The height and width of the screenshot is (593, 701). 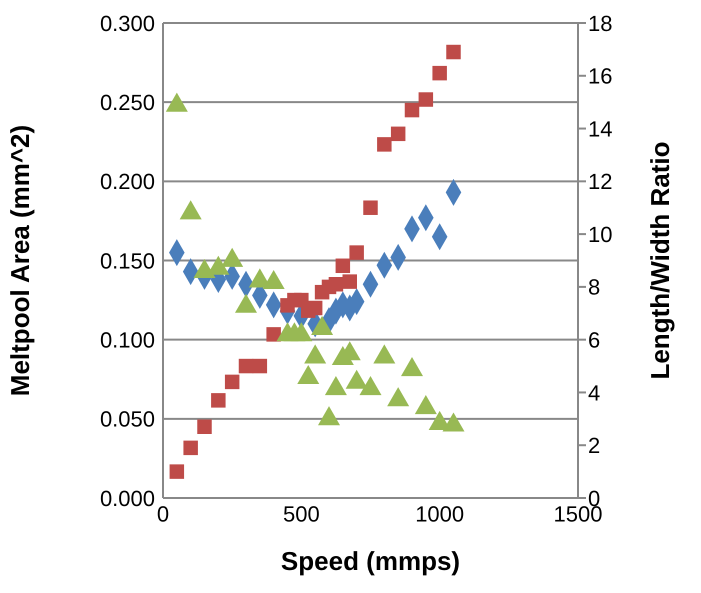 I want to click on x-axis-title: Speed (mmps), so click(x=370, y=561).